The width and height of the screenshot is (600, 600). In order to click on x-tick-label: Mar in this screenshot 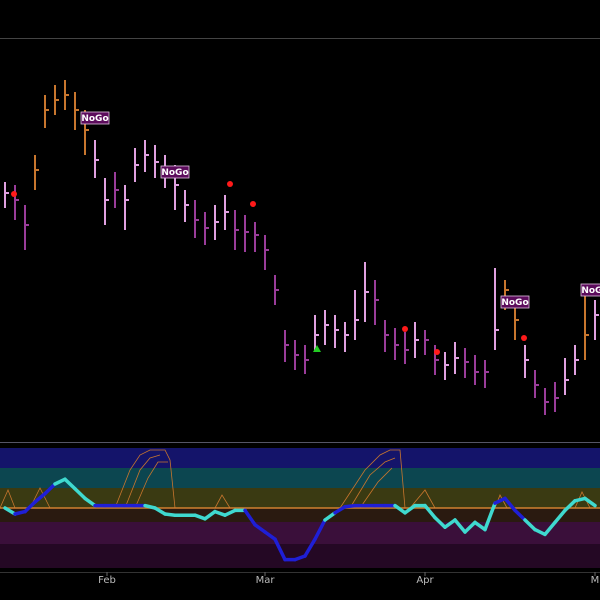, I will do `click(266, 580)`.